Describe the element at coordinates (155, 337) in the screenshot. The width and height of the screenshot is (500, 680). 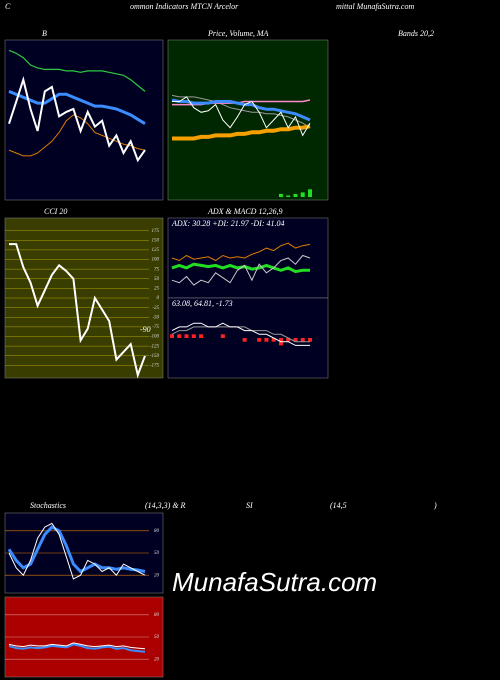
I see `y-tick-label: -100` at that location.